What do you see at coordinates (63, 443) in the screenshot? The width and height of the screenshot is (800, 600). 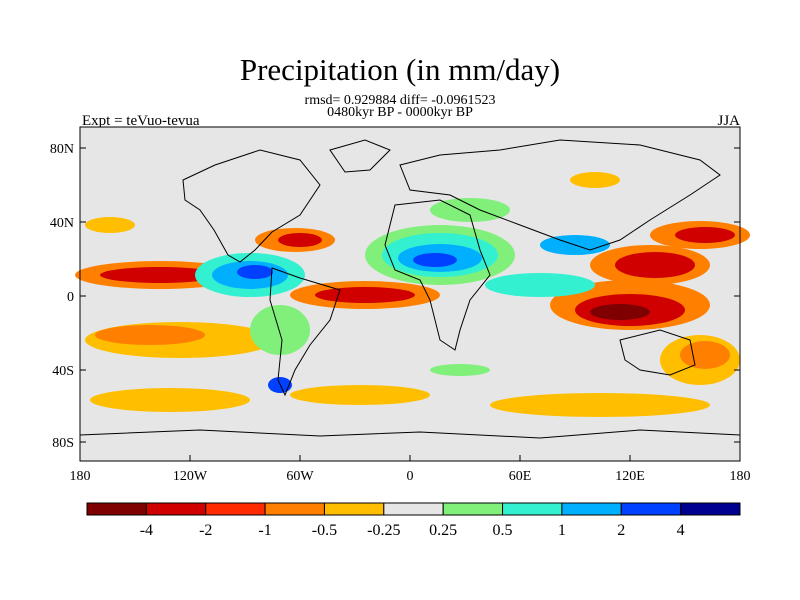 I see `lat-tick-label: 80S` at bounding box center [63, 443].